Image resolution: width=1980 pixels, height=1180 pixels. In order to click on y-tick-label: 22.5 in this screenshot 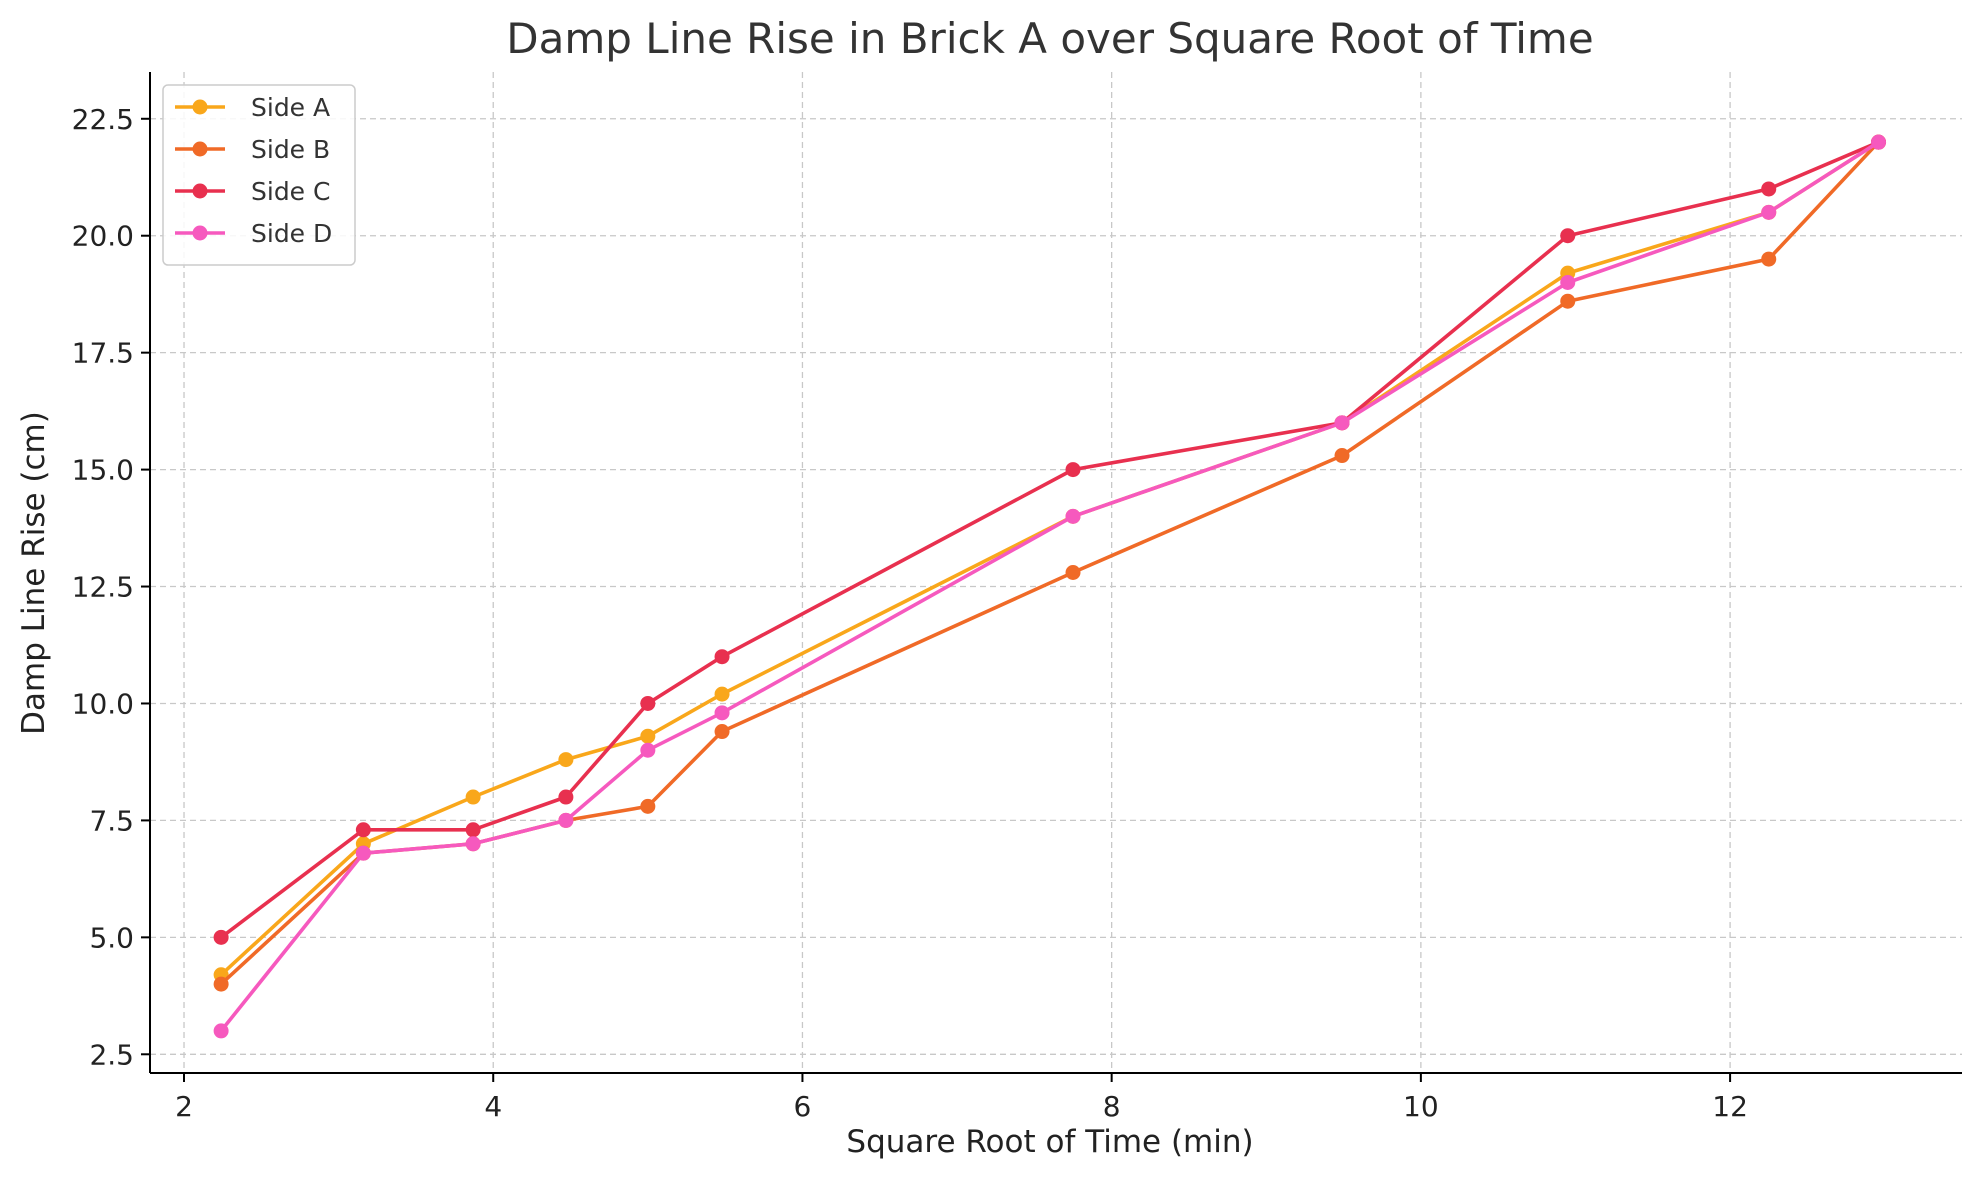, I will do `click(103, 119)`.